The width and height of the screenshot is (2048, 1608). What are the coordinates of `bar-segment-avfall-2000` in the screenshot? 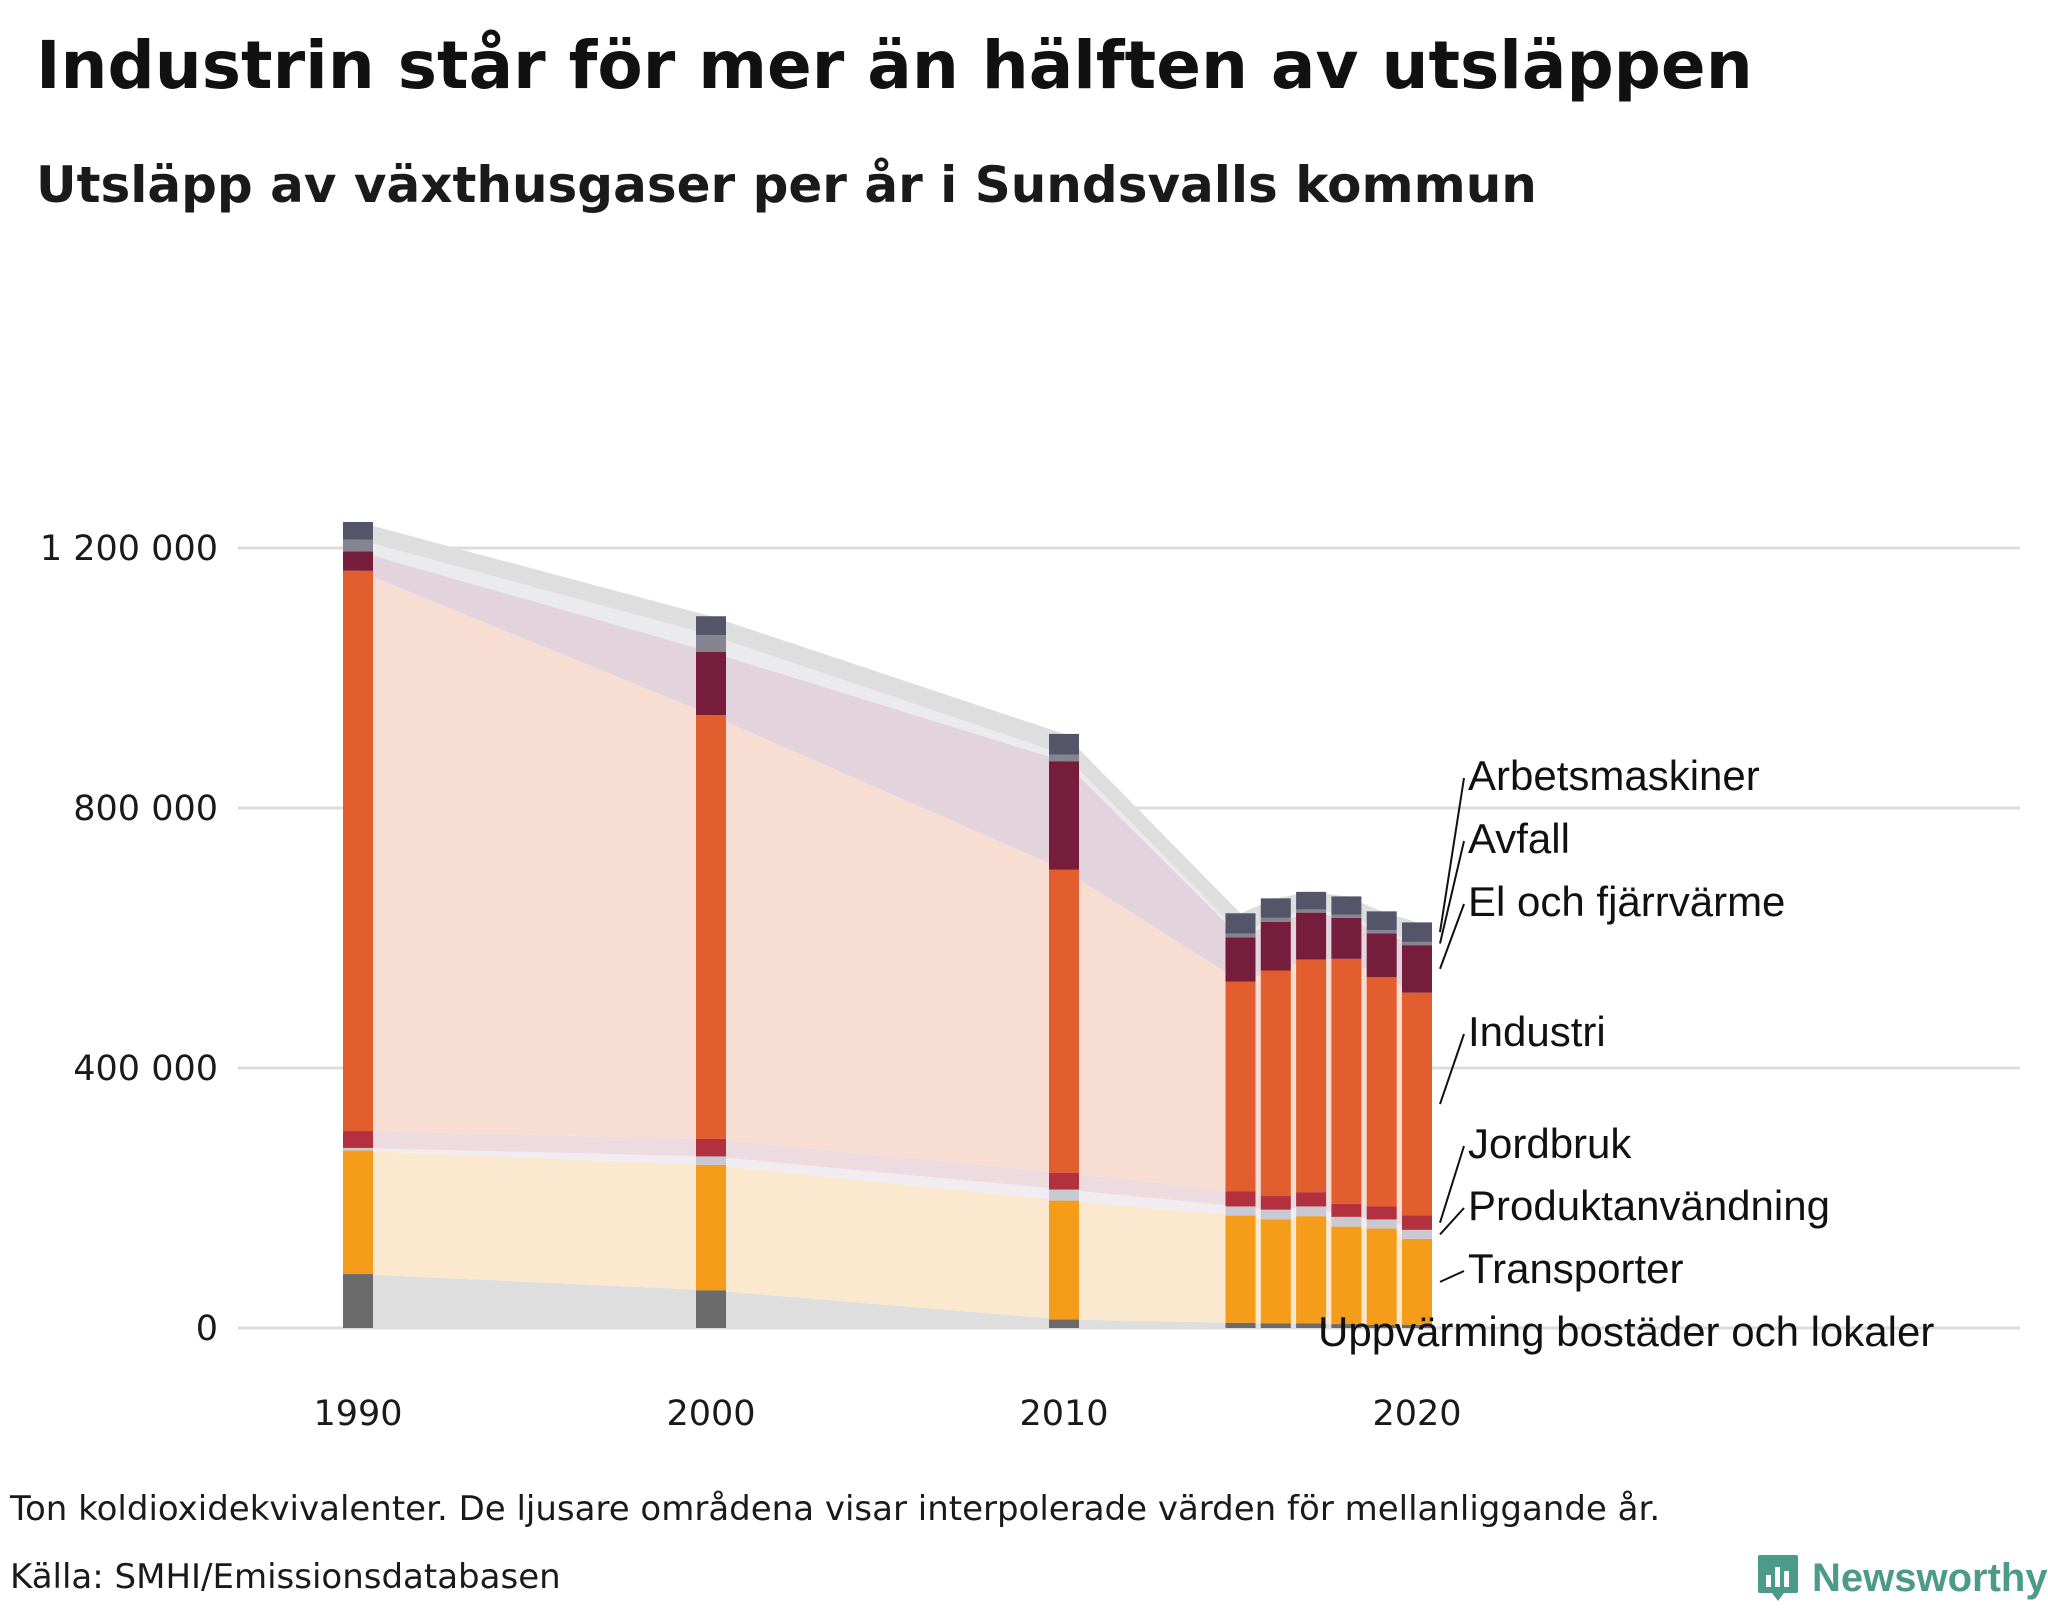 It's located at (711, 643).